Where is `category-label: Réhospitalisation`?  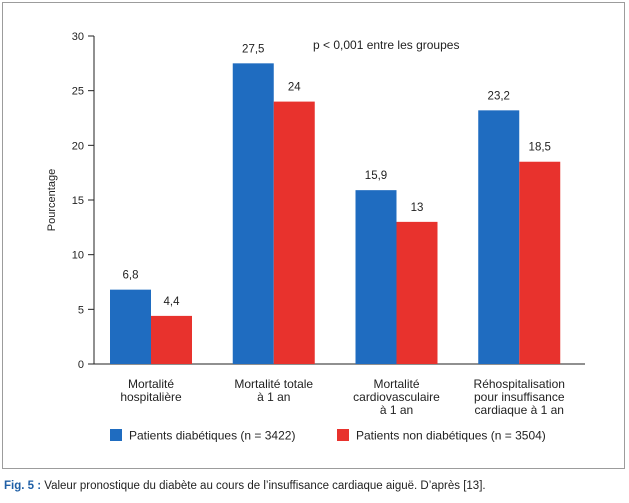 category-label: Réhospitalisation is located at coordinates (519, 384).